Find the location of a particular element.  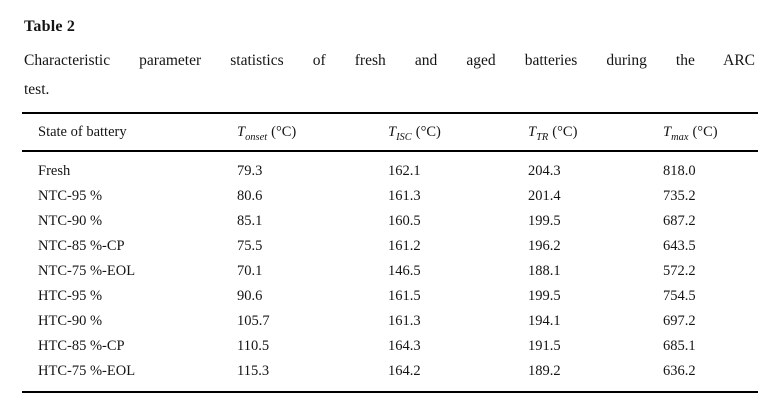

cell-t-isc: 160.5 is located at coordinates (404, 221).